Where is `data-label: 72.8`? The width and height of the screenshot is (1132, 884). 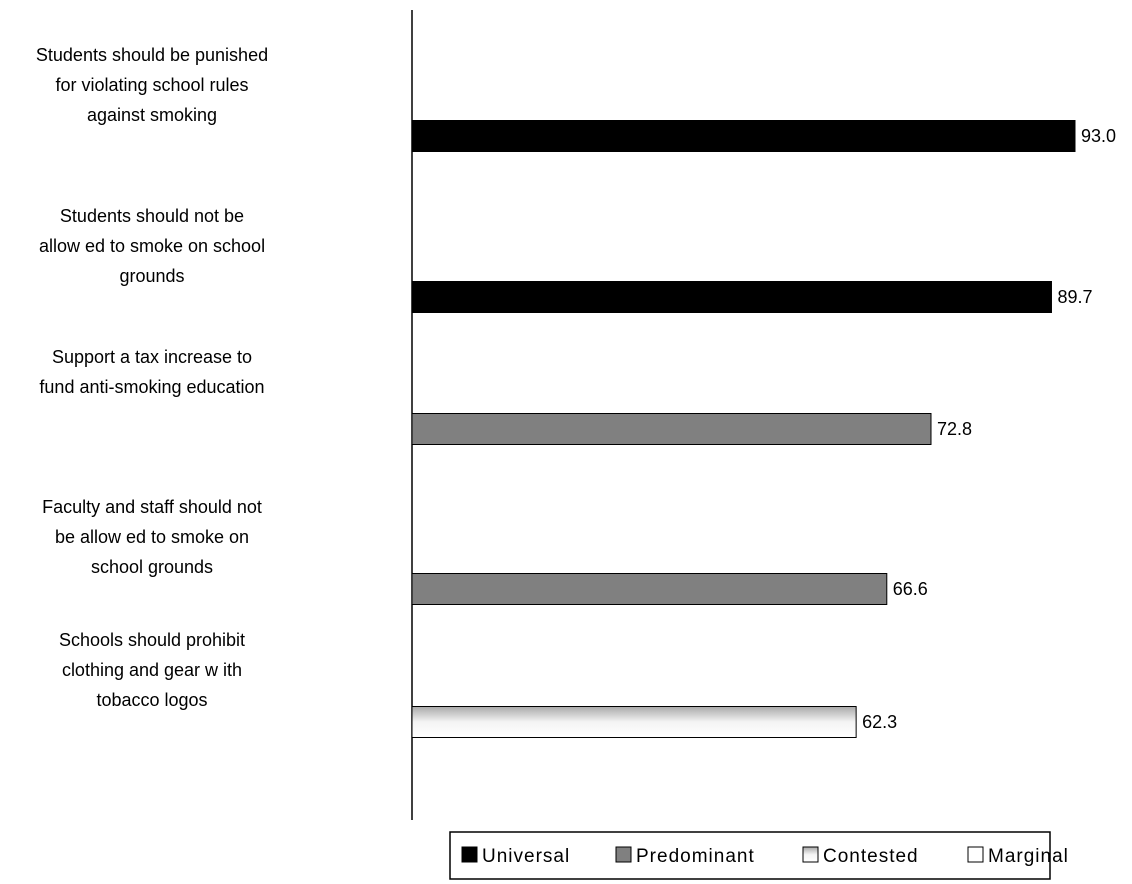
data-label: 72.8 is located at coordinates (954, 429).